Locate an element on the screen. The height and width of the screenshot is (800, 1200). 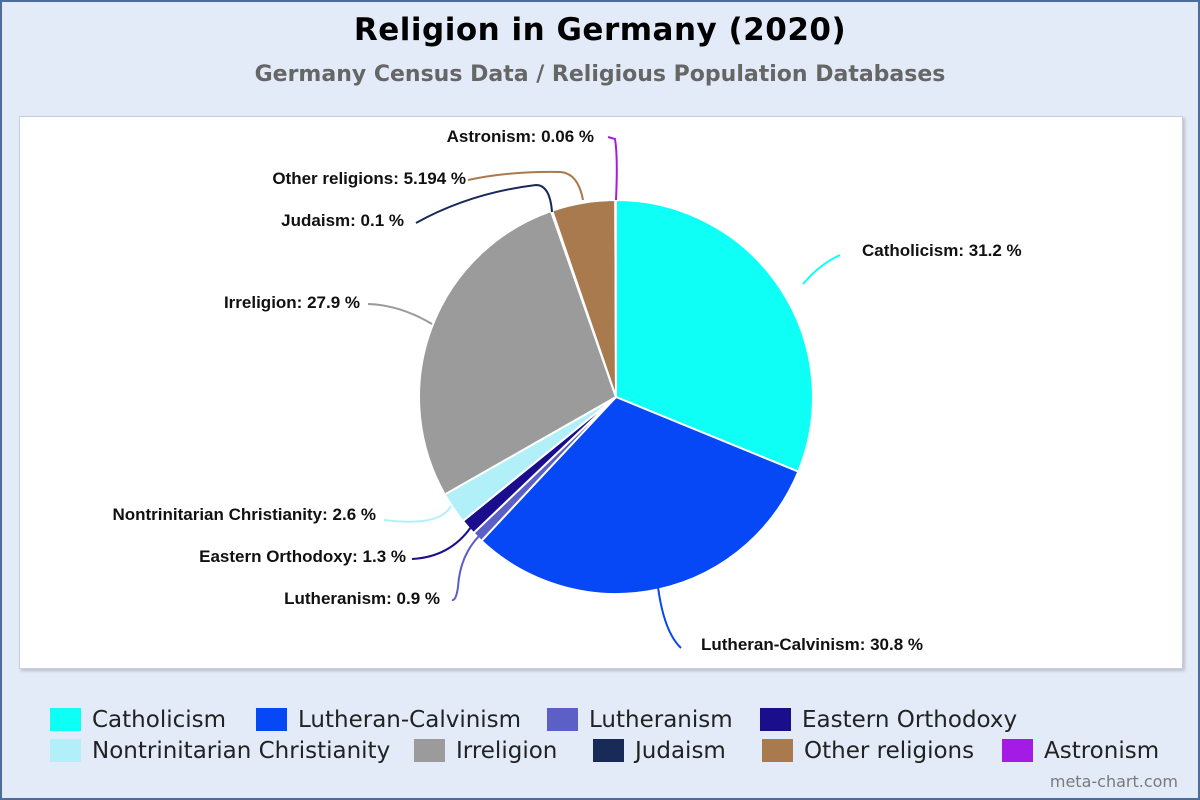
legend-item-lutheranism: Lutheranism is located at coordinates (640, 719).